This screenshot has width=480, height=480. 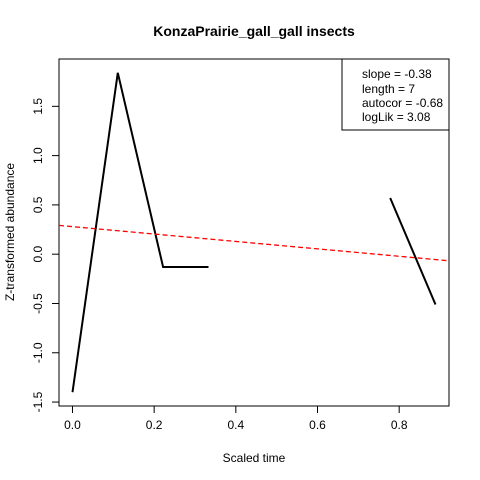 I want to click on trend-line, so click(x=254, y=242).